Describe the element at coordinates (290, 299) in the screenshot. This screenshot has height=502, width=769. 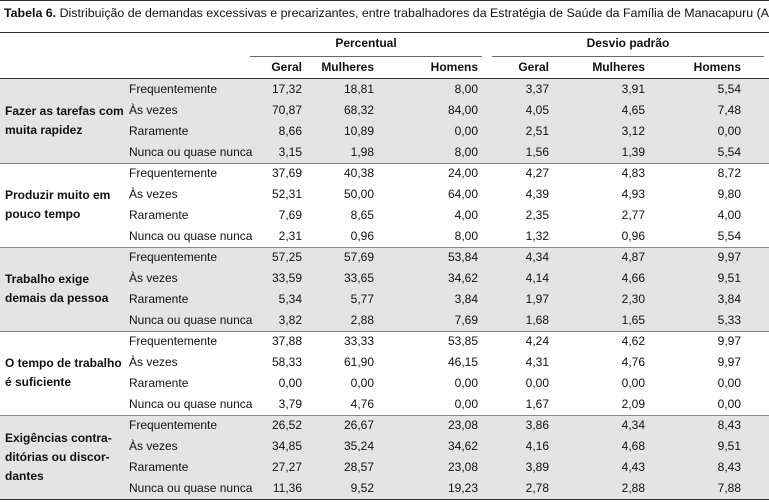
I see `cell-value: 5,34` at that location.